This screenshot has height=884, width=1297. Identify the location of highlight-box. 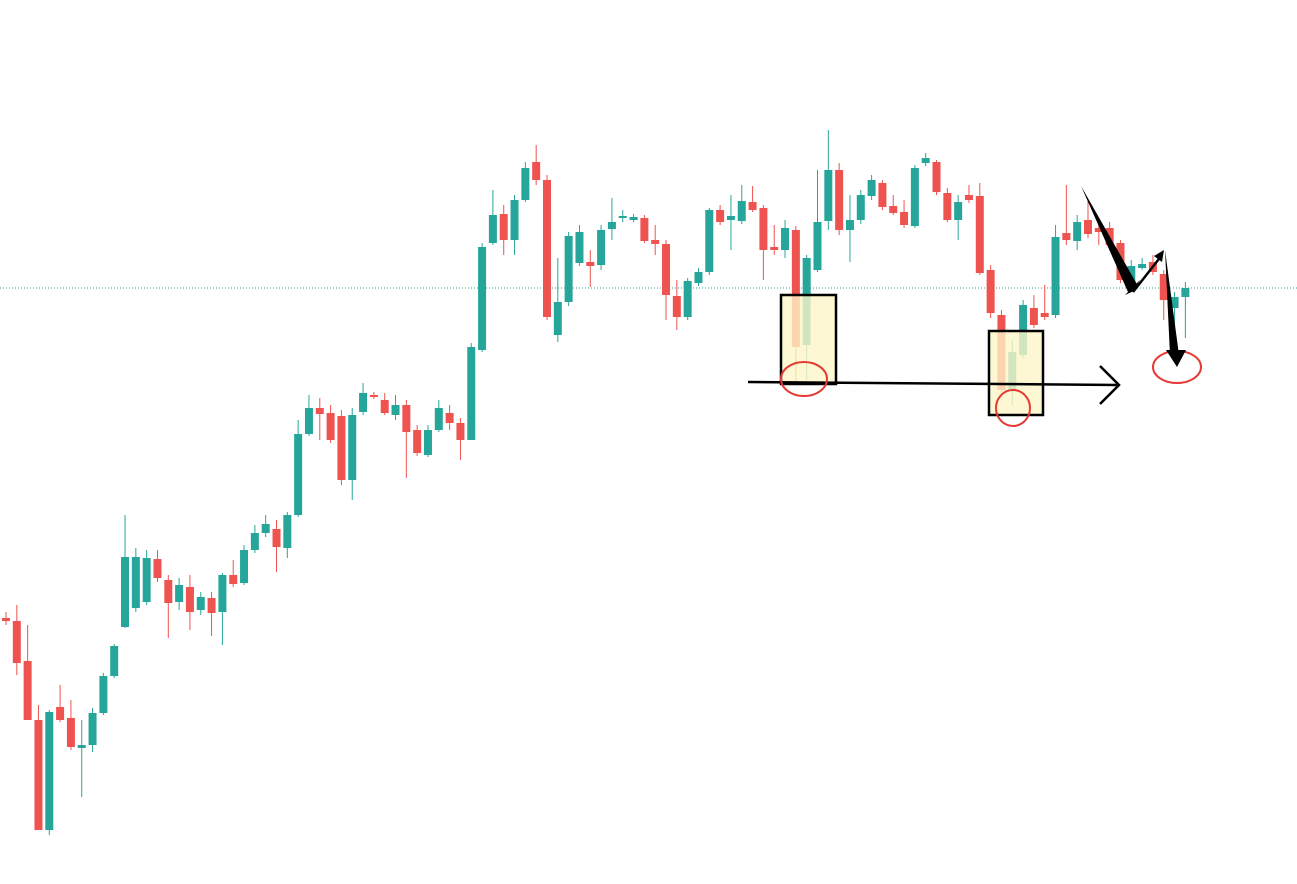
(808, 339).